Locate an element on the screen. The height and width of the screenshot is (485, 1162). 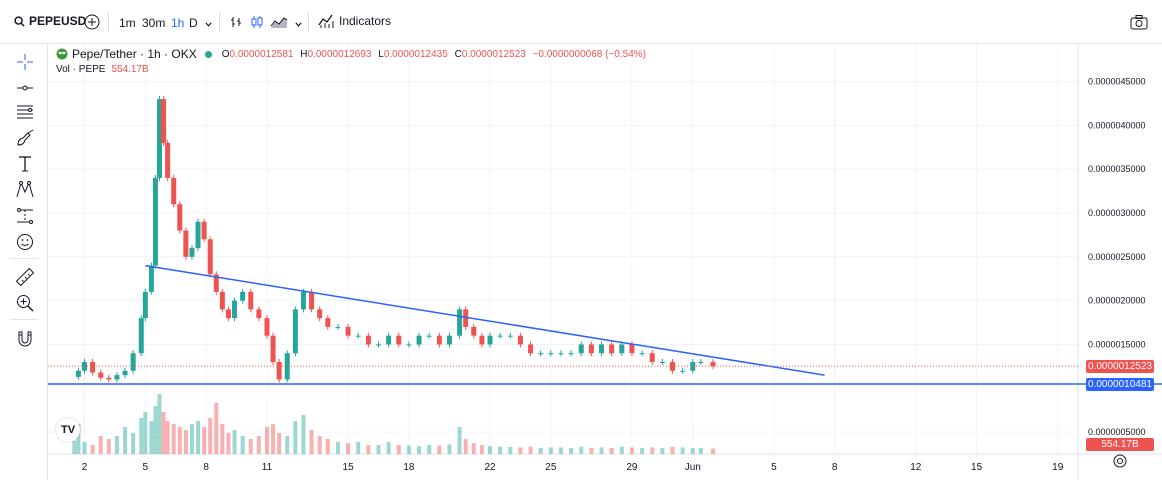
x-tick-label: 29 is located at coordinates (632, 467).